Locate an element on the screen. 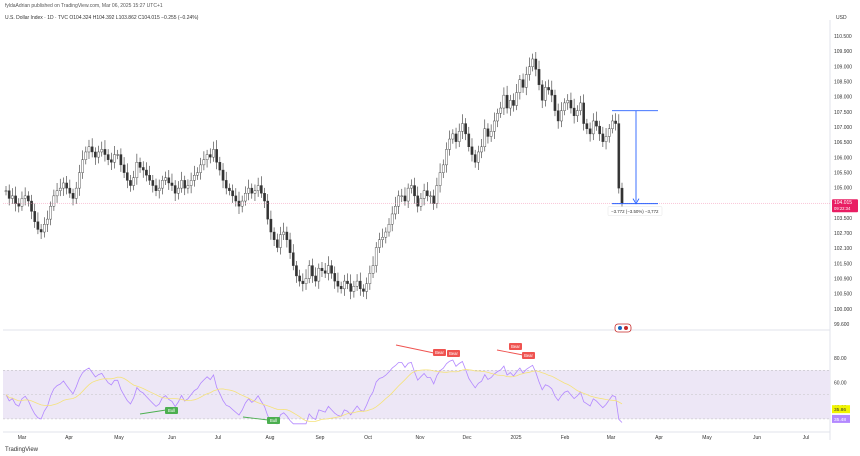 Image resolution: width=860 pixels, height=456 pixels. price-tick-label: 109.900 is located at coordinates (843, 52).